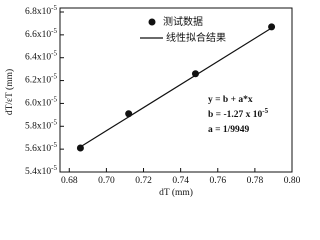 Image resolution: width=320 pixels, height=240 pixels. I want to click on annotation: b = -1.27 x 10-5, so click(238, 114).